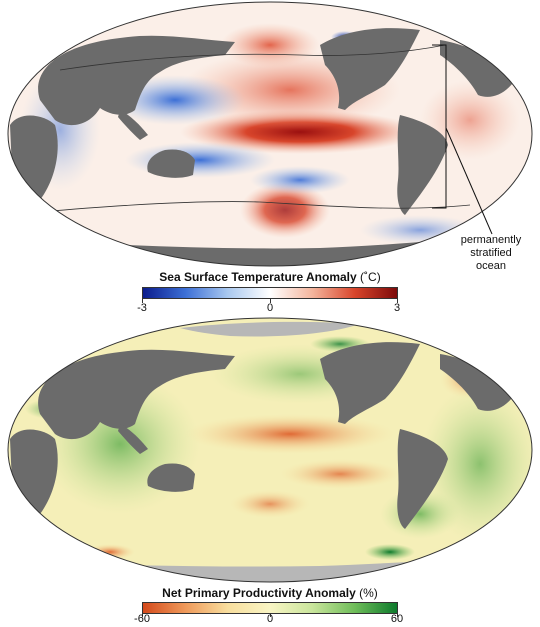 The width and height of the screenshot is (540, 627). I want to click on sst-colorbar-title: Sea Surface Temperature Anomaly (˚C), so click(270, 277).